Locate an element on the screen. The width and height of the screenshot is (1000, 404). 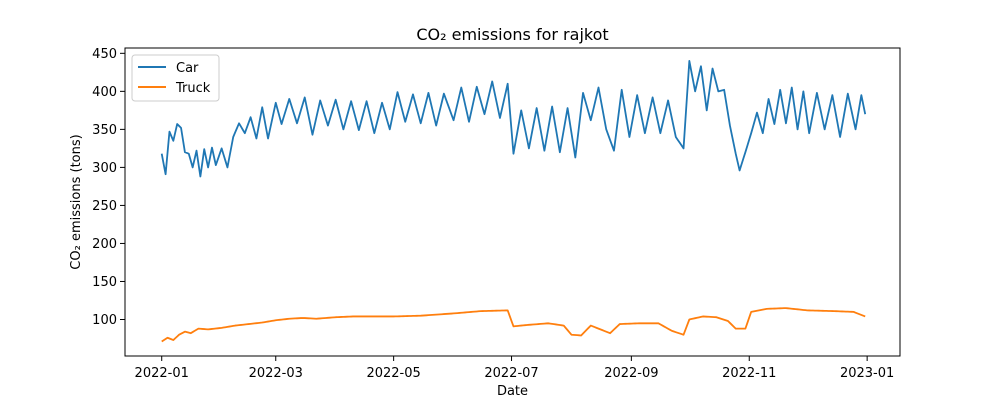
y-tick-label: 200 is located at coordinates (104, 244).